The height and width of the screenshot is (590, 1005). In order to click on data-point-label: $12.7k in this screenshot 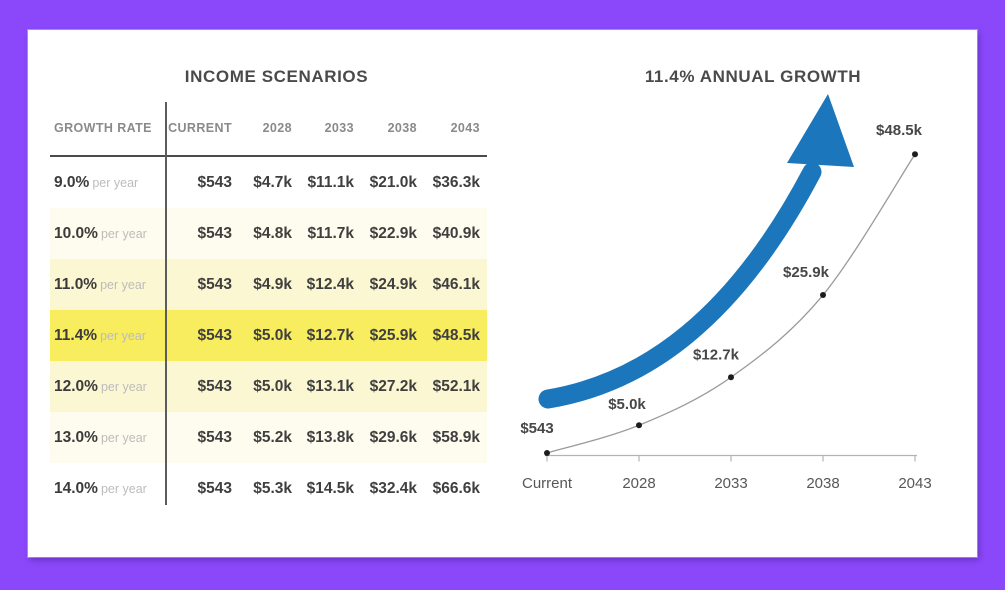, I will do `click(716, 354)`.